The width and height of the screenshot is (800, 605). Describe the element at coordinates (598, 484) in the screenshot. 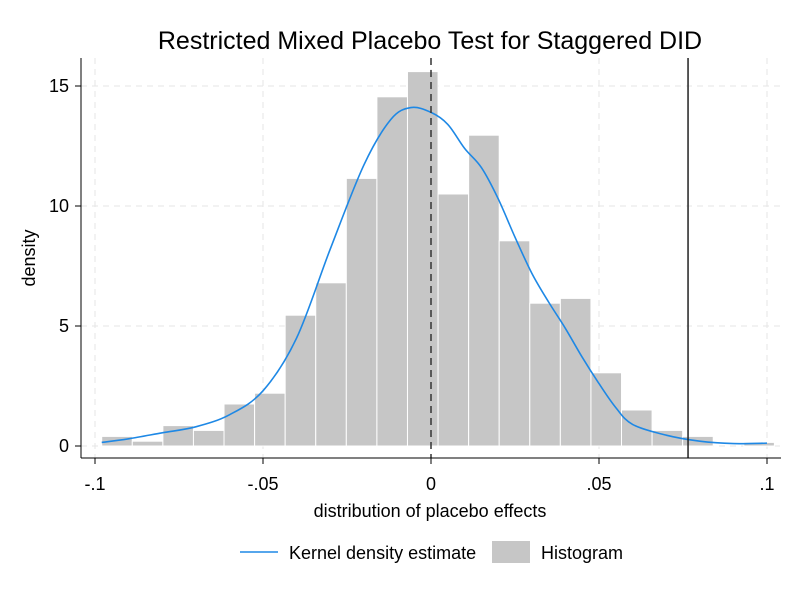

I see `x-tick-label-3: .05` at that location.